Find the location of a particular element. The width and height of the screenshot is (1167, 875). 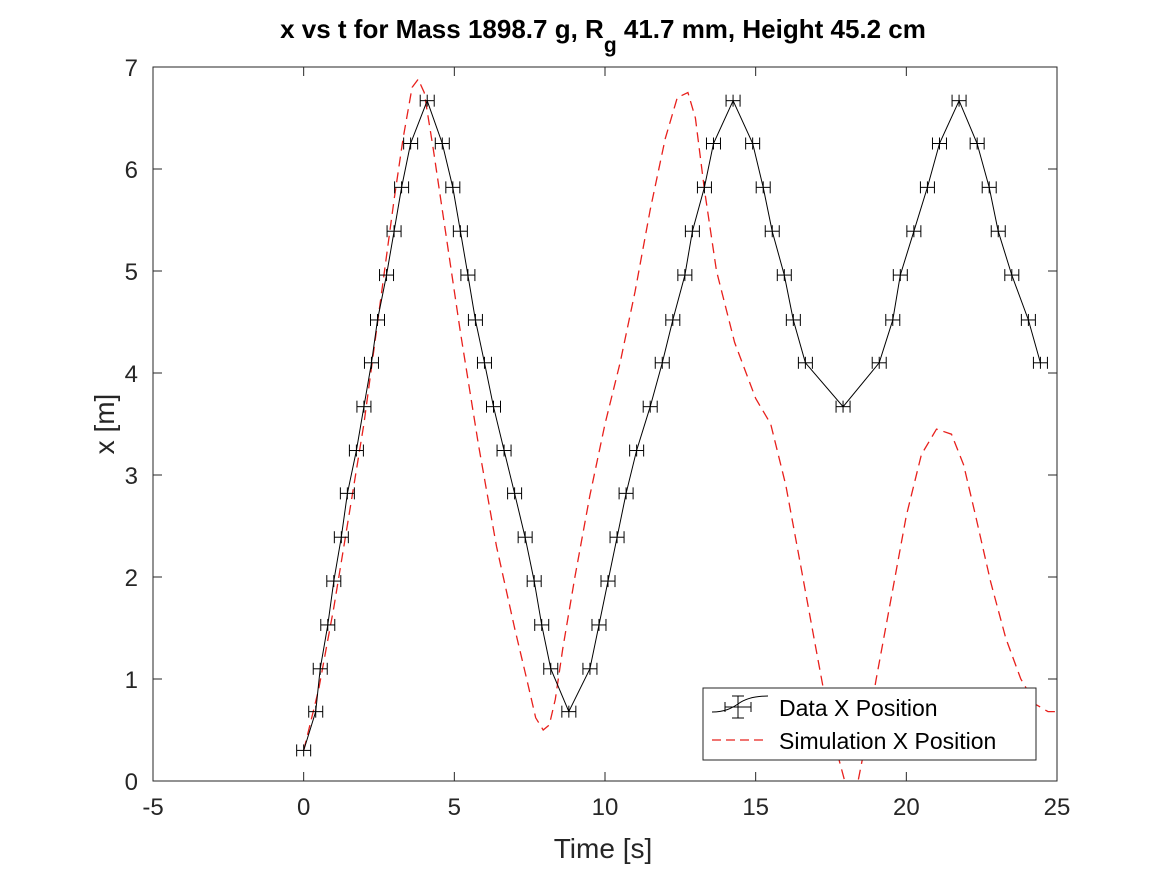

y-tick-label: 1 is located at coordinates (131, 680).